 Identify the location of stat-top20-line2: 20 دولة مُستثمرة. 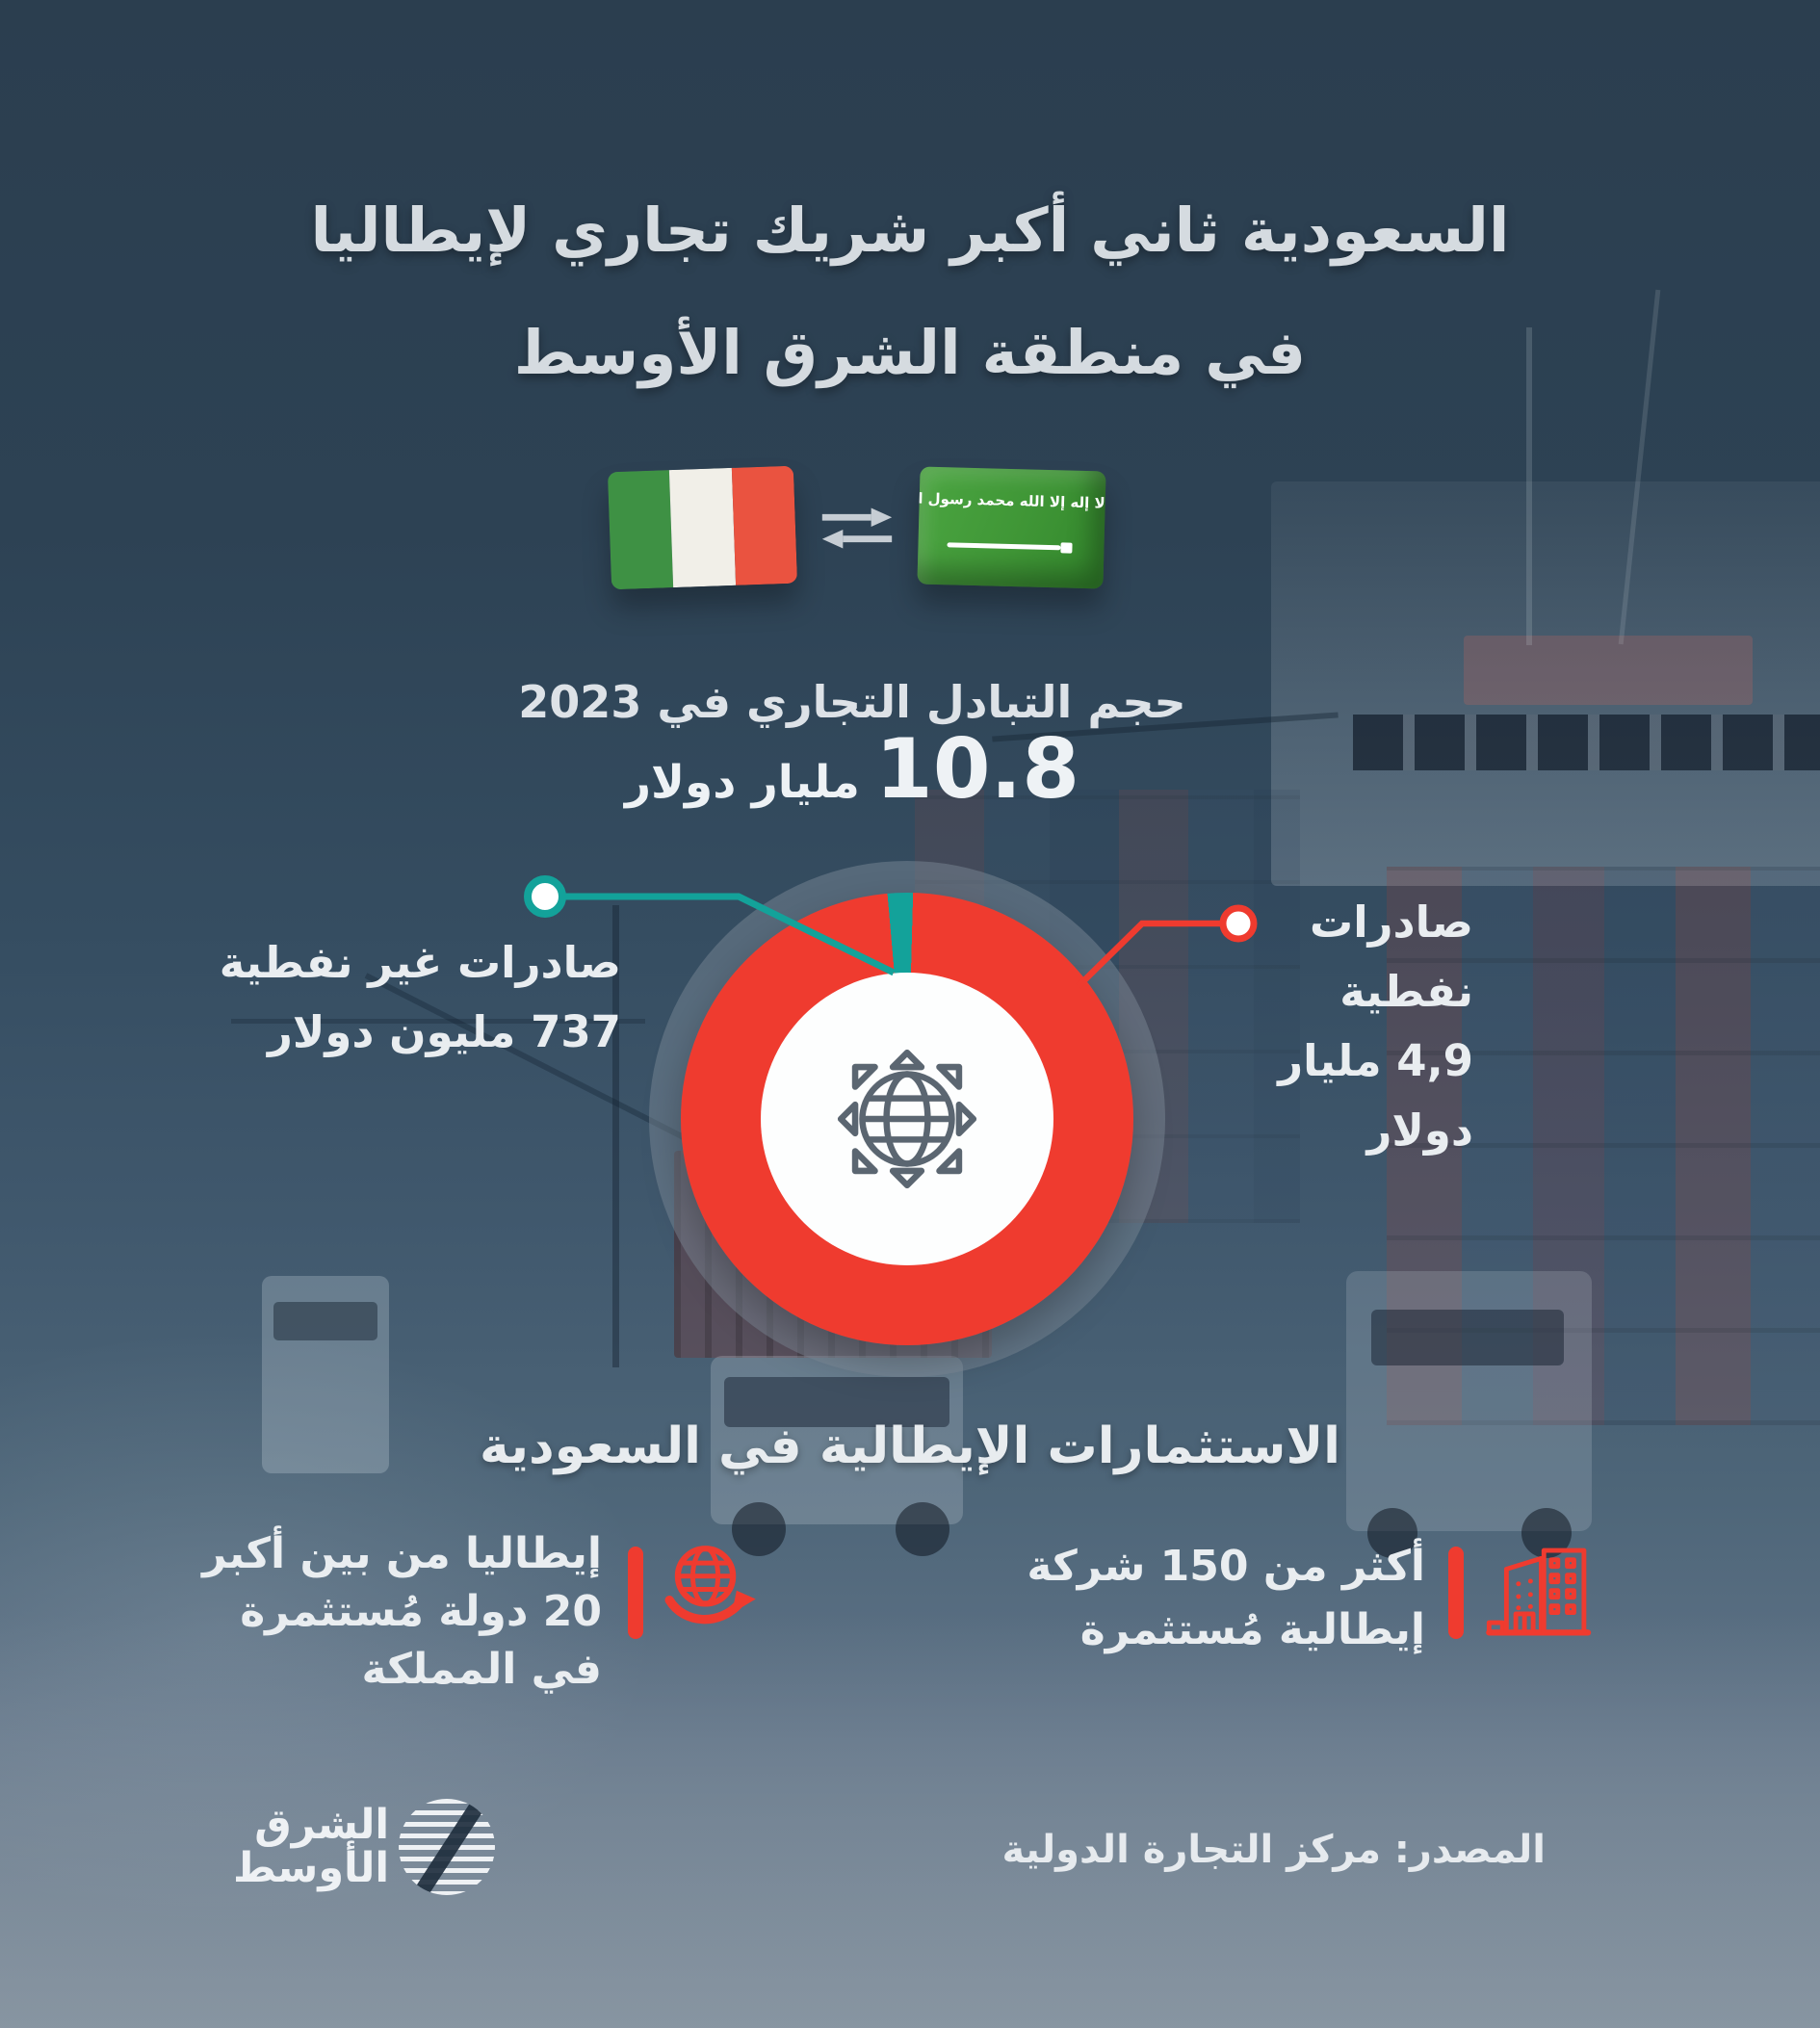
(421, 1611).